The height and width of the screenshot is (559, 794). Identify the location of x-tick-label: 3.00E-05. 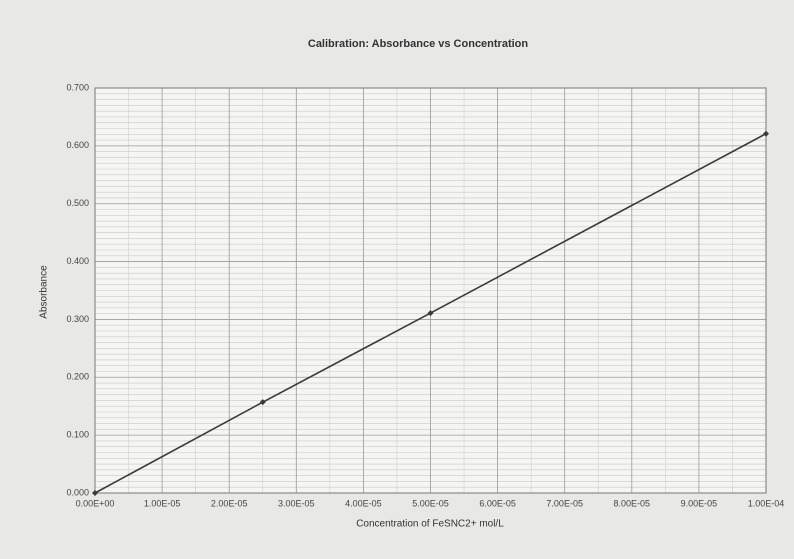
(296, 503).